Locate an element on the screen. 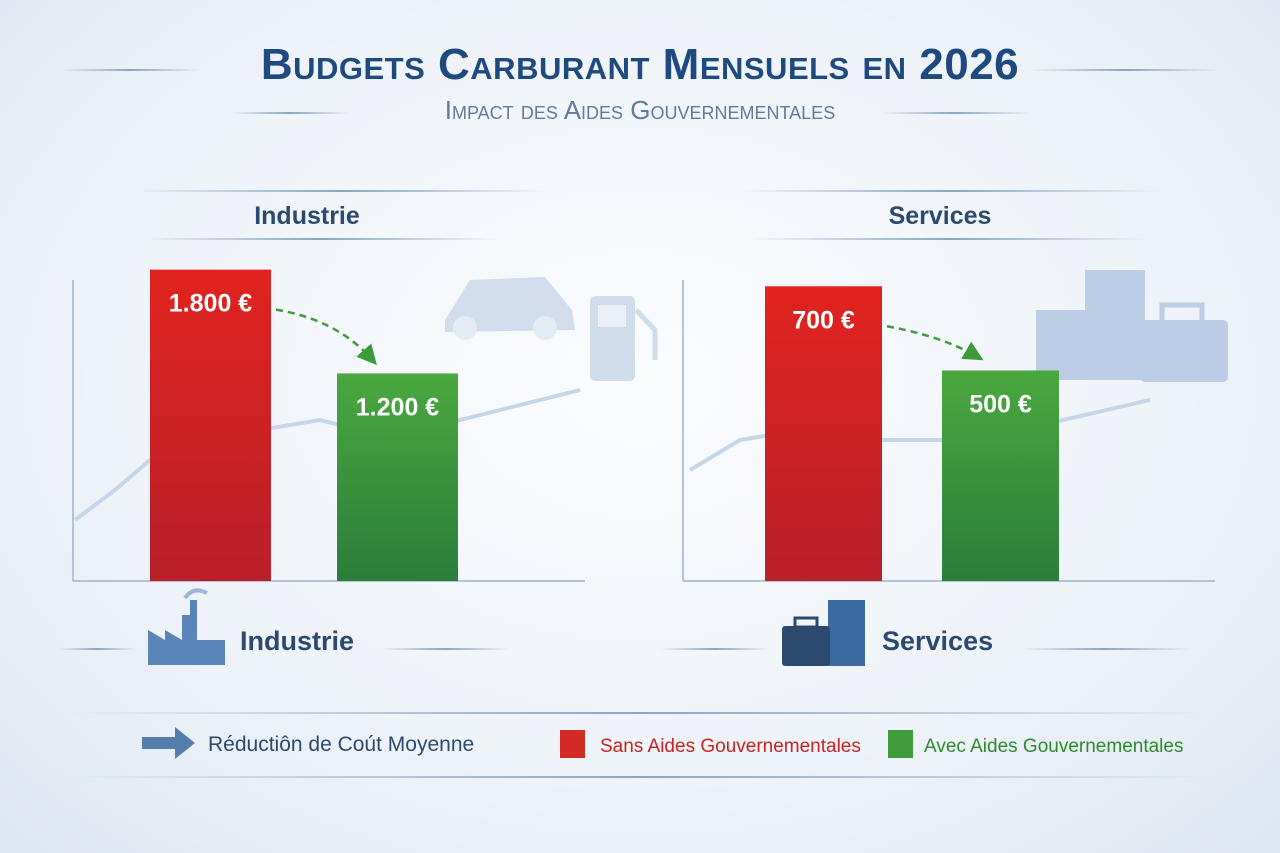 The height and width of the screenshot is (853, 1280). legend-swatch-avec is located at coordinates (900, 744).